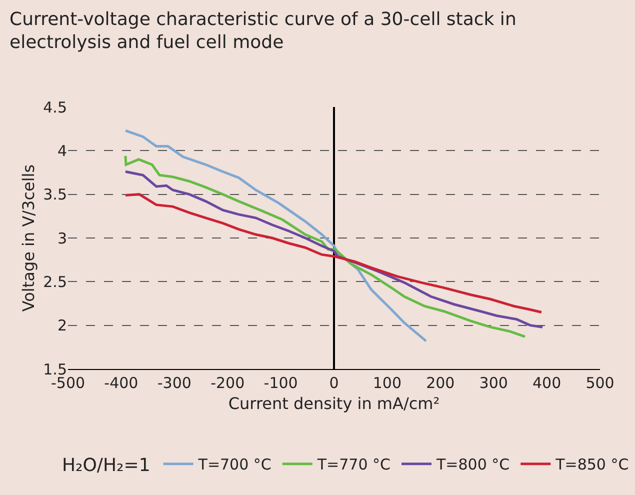 This screenshot has width=635, height=495. Describe the element at coordinates (28, 238) in the screenshot. I see `y-axis-title: Voltage in V/3cells` at that location.